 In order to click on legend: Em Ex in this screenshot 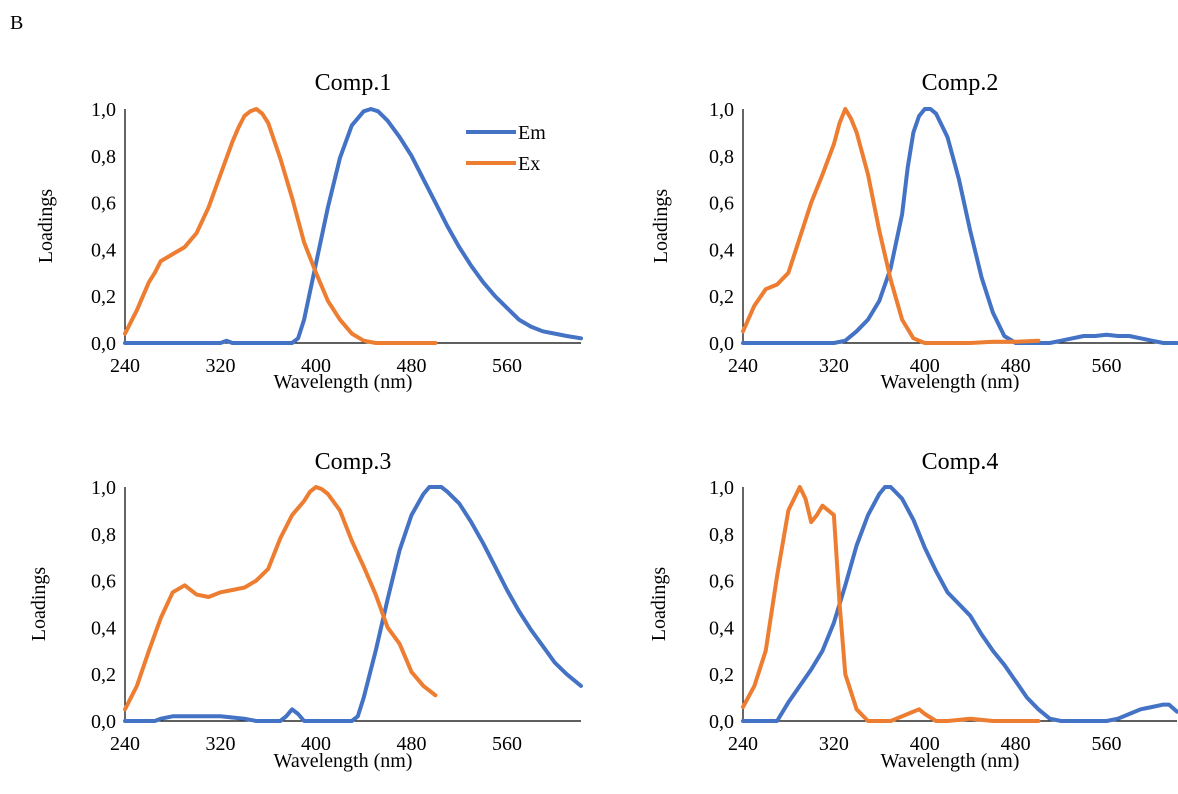, I will do `click(506, 148)`.